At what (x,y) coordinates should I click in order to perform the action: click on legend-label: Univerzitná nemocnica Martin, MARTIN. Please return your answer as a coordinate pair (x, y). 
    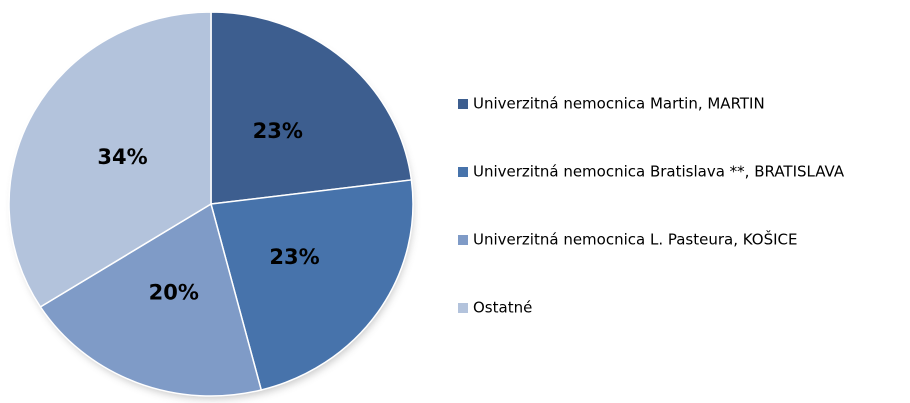
    Looking at the image, I should click on (619, 104).